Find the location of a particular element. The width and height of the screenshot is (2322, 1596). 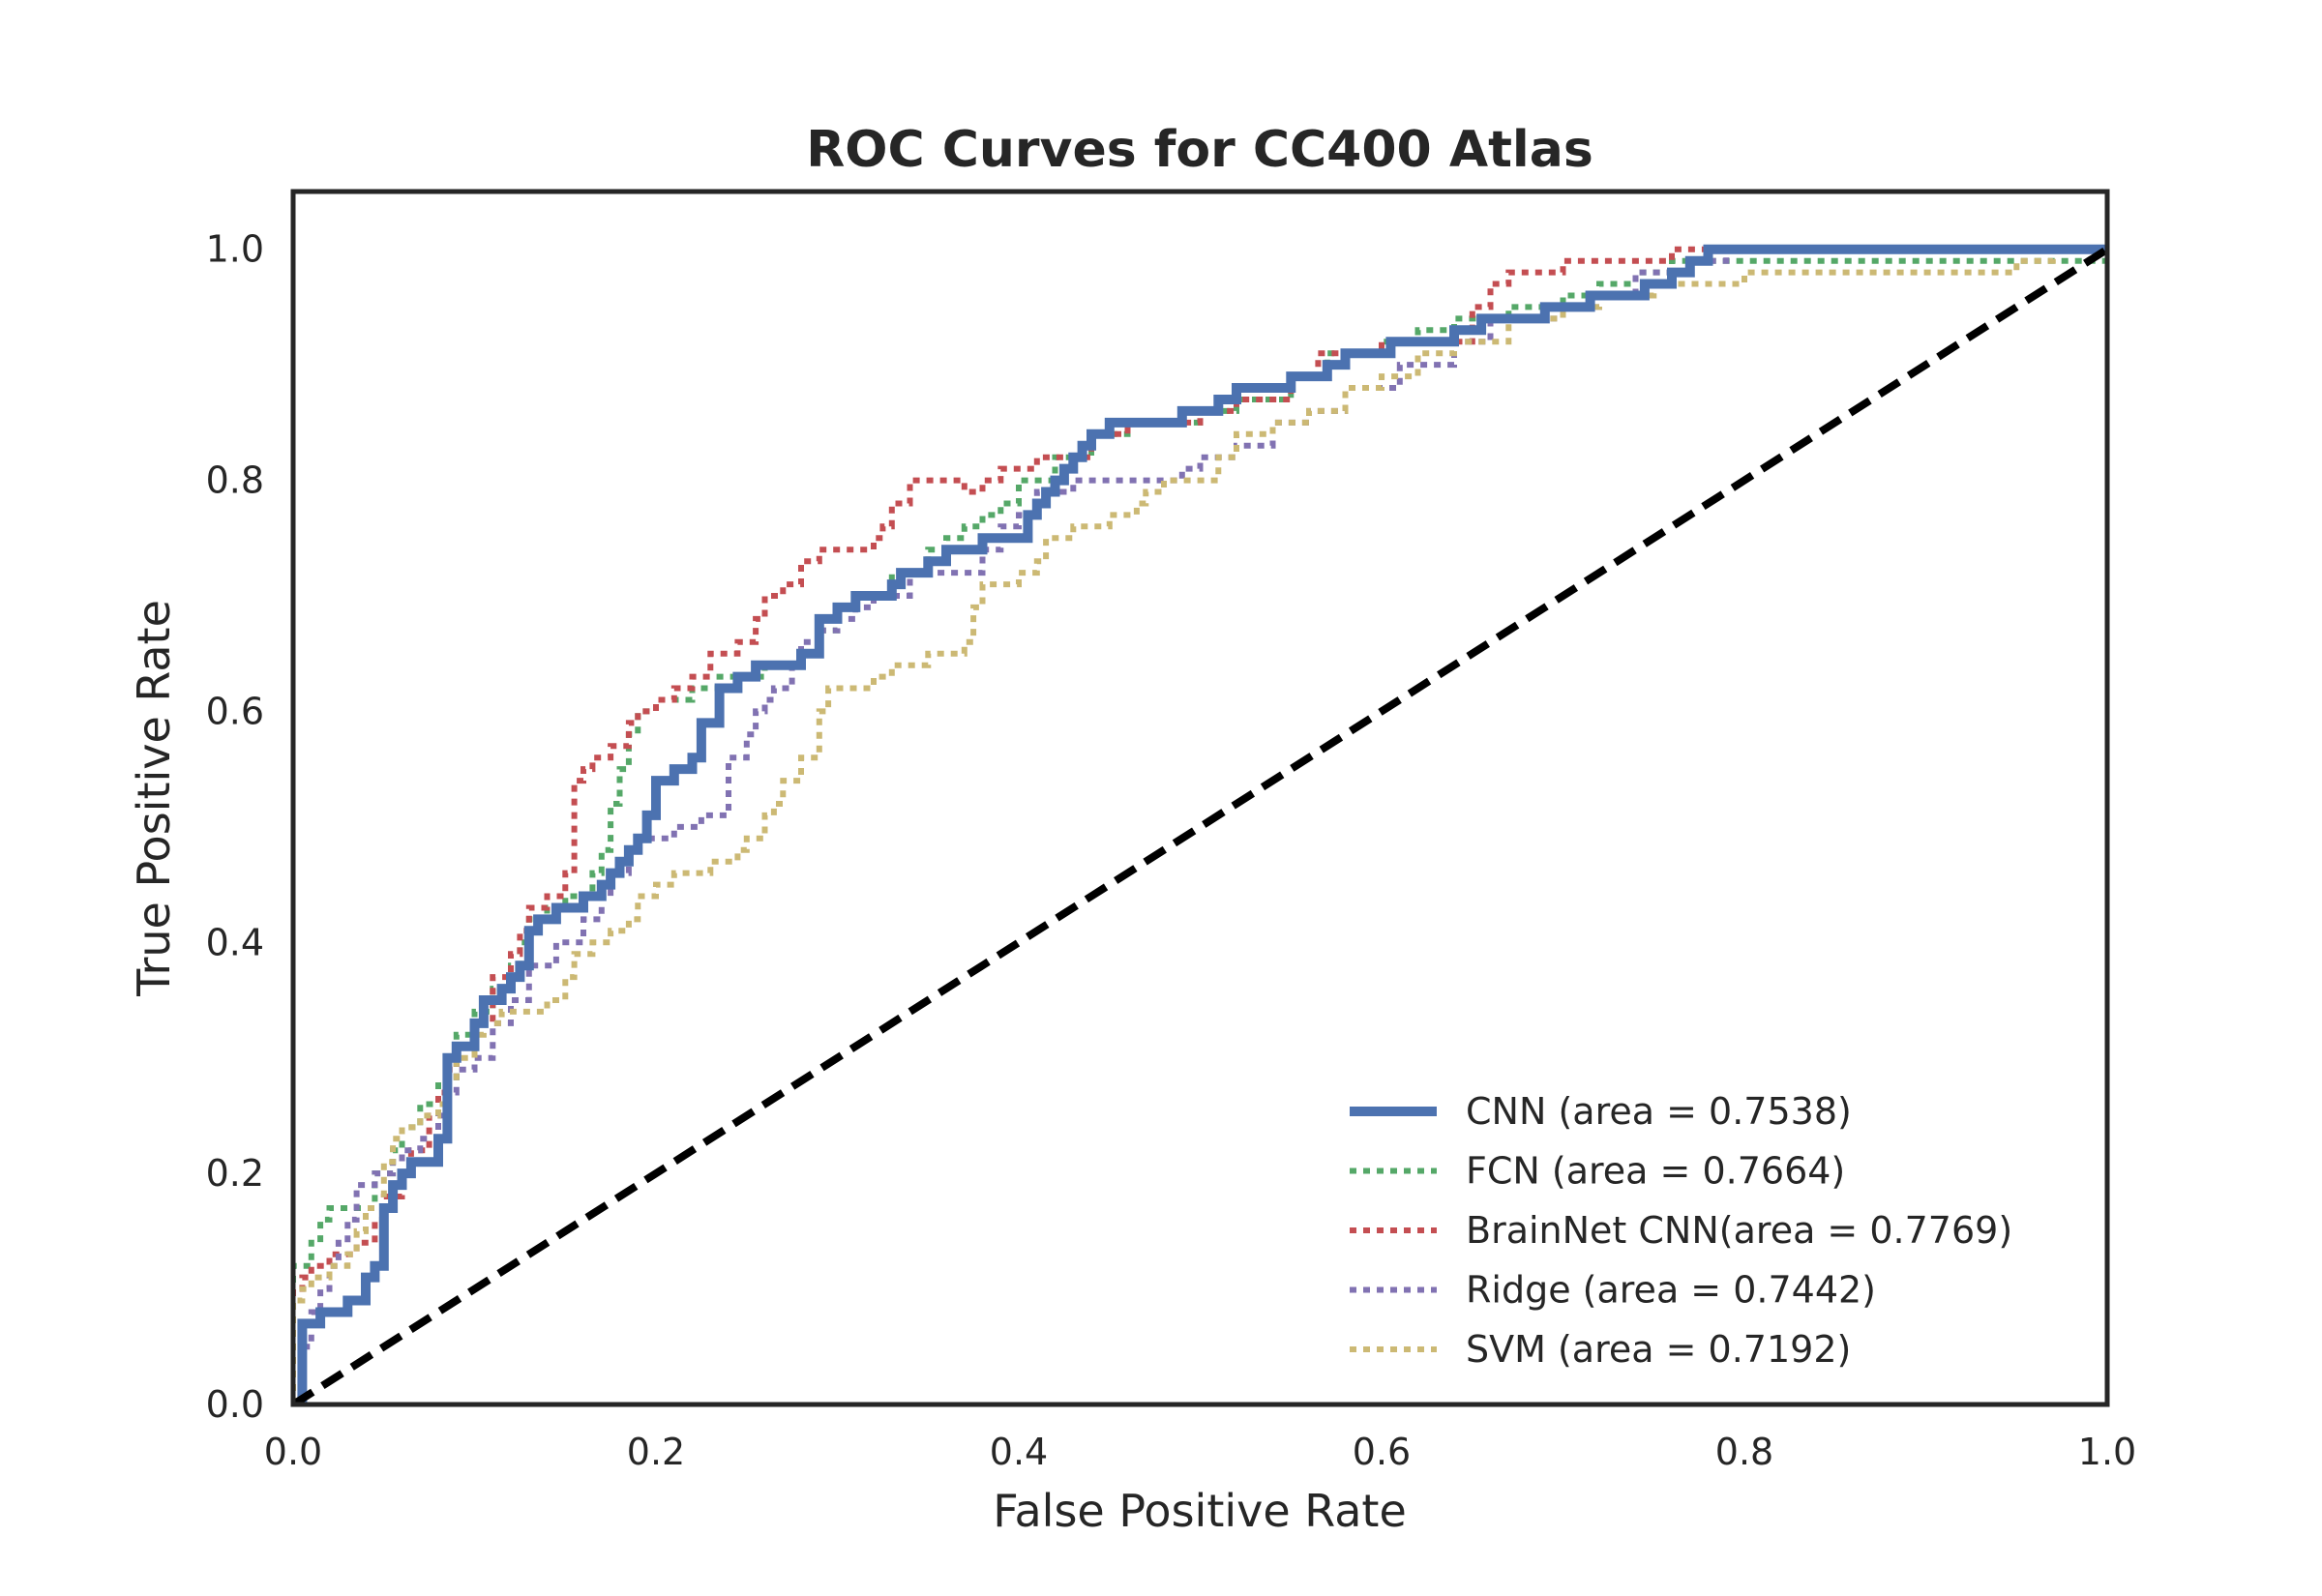

legend-label: FCN (area = 0.7664) is located at coordinates (1655, 1171).